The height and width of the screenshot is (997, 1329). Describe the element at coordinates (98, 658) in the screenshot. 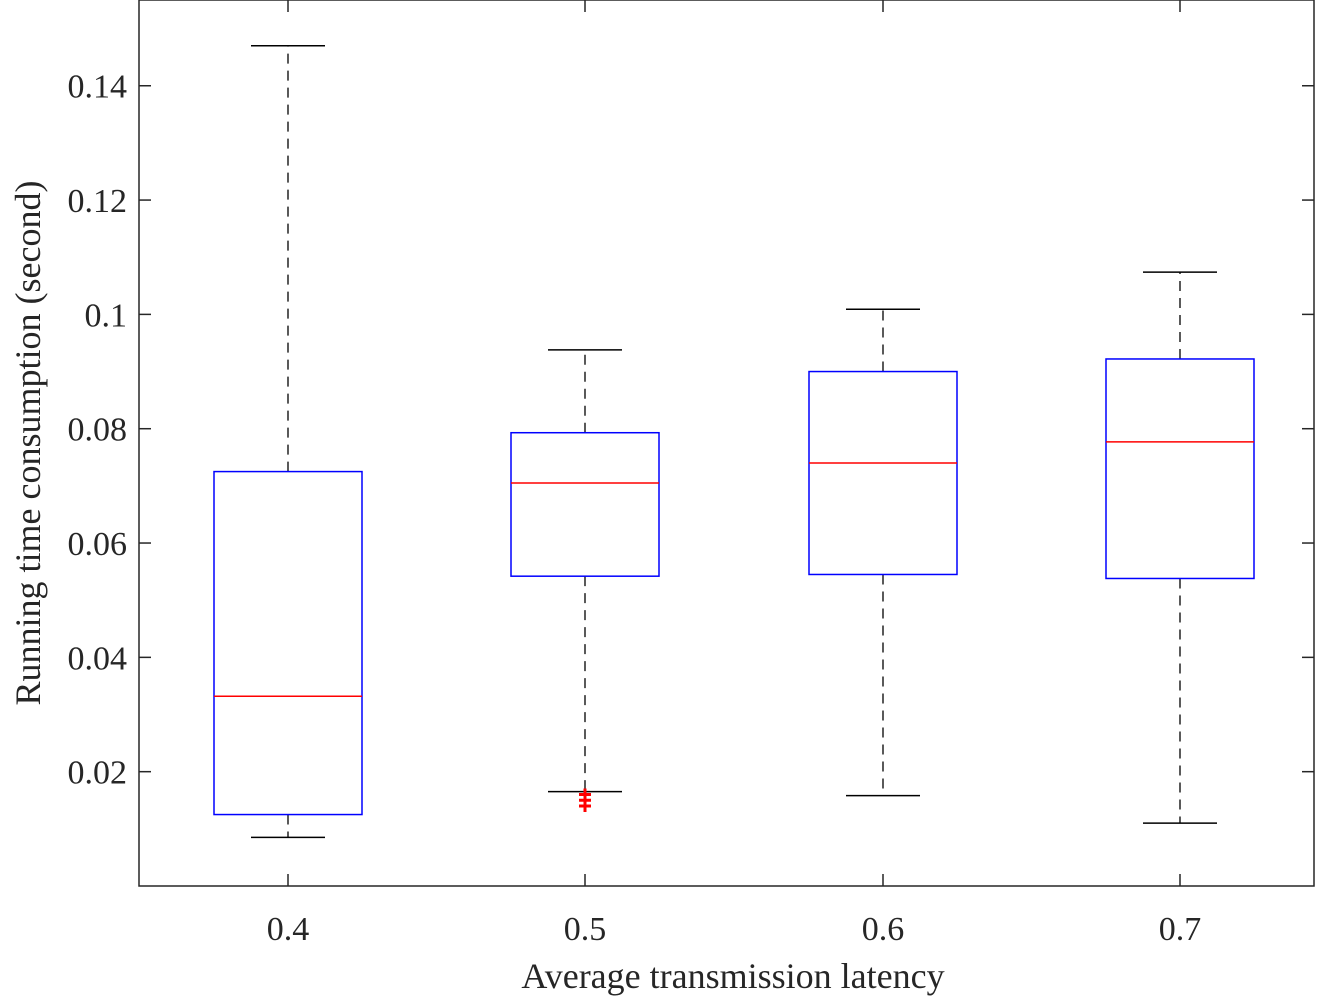

I see `y-tick-label: 0.04` at that location.